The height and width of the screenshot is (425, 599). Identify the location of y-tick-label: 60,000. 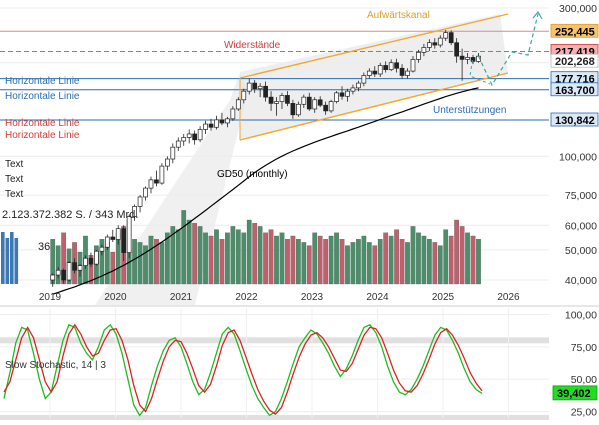
(581, 226).